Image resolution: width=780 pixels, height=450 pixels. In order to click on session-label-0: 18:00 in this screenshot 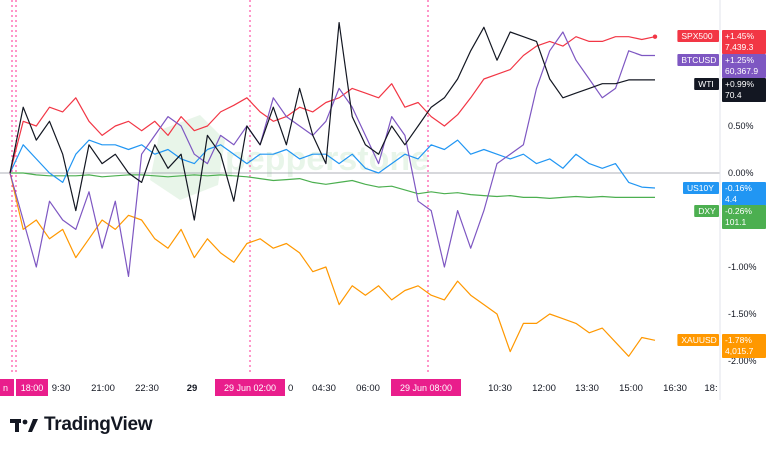, I will do `click(32, 388)`.